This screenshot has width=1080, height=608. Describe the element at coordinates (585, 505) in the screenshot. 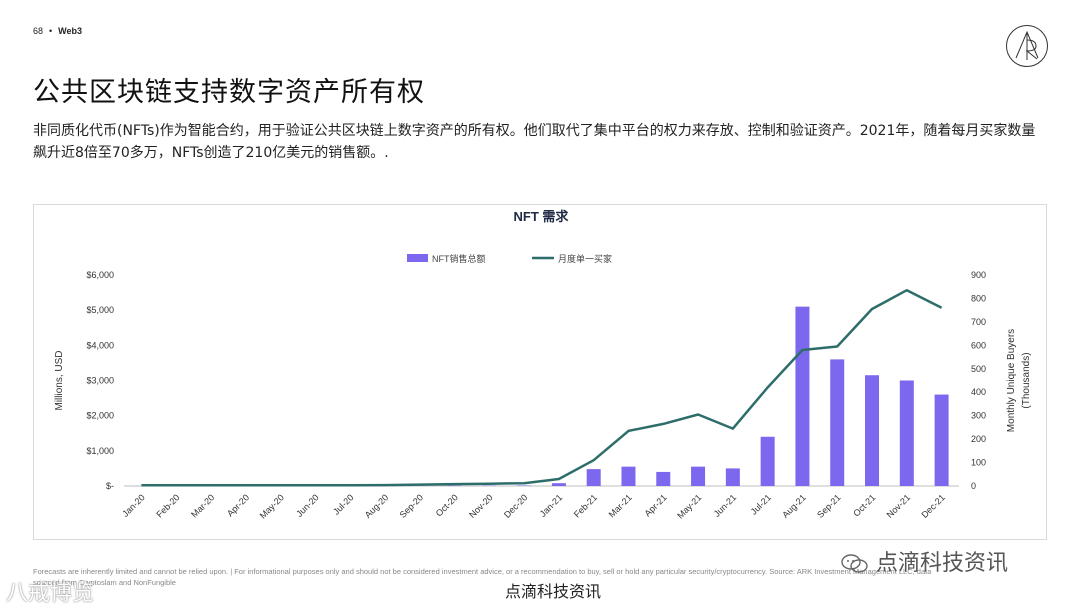

I see `x-tick-label: Feb-21` at that location.